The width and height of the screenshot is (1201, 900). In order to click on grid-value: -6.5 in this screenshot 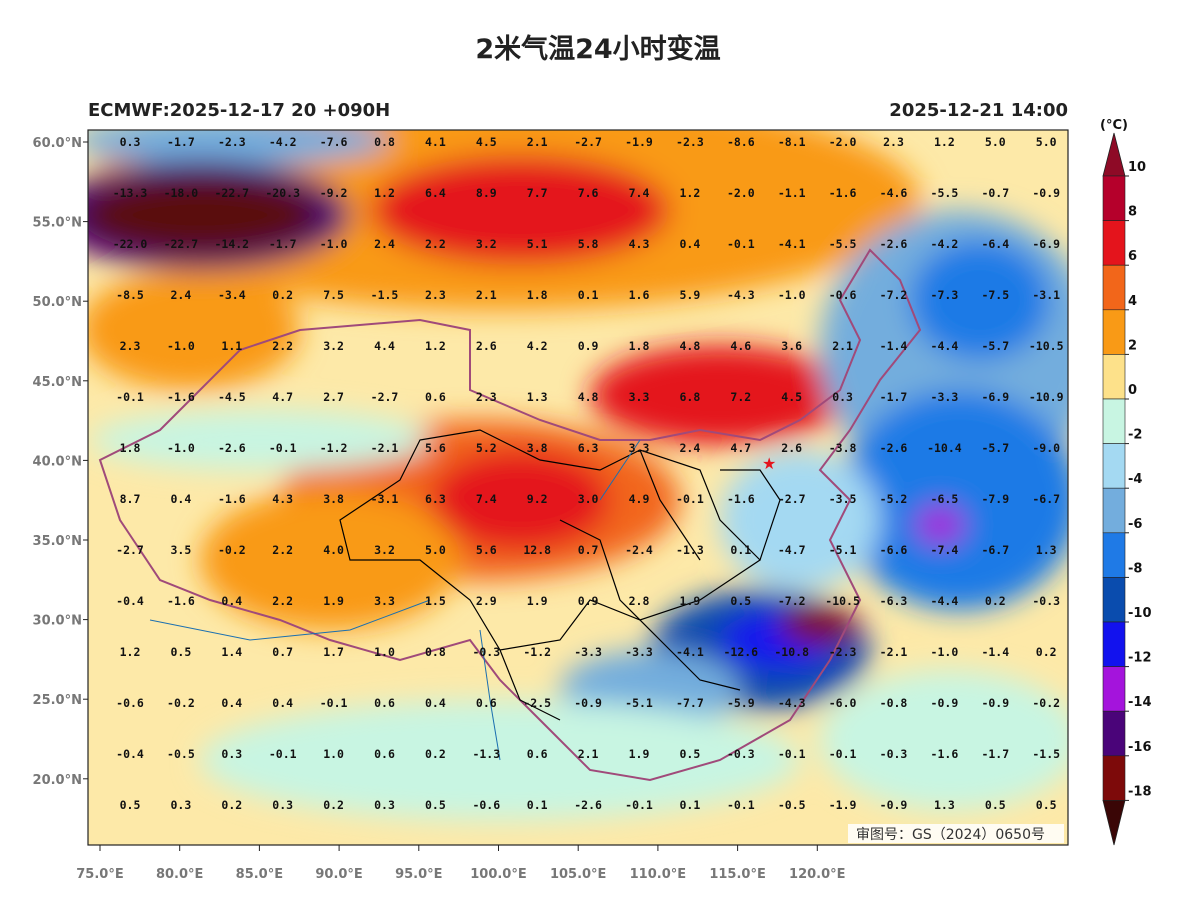, I will do `click(945, 499)`.